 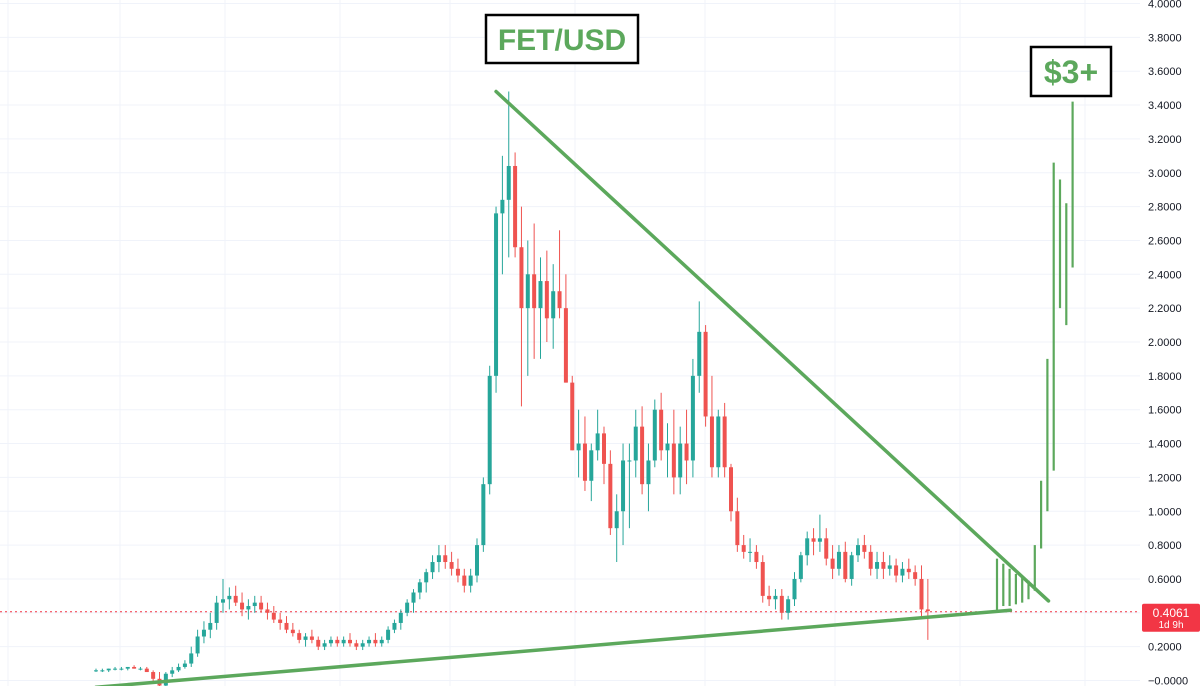 I want to click on y-tick-label: 1.2000, so click(x=1165, y=478).